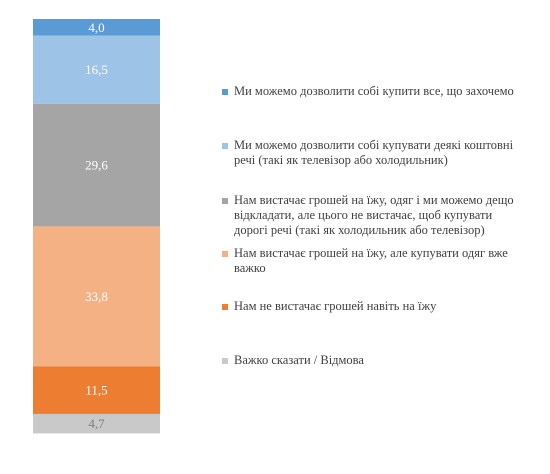 This screenshot has width=550, height=474. I want to click on legend-marker-expensive, so click(225, 146).